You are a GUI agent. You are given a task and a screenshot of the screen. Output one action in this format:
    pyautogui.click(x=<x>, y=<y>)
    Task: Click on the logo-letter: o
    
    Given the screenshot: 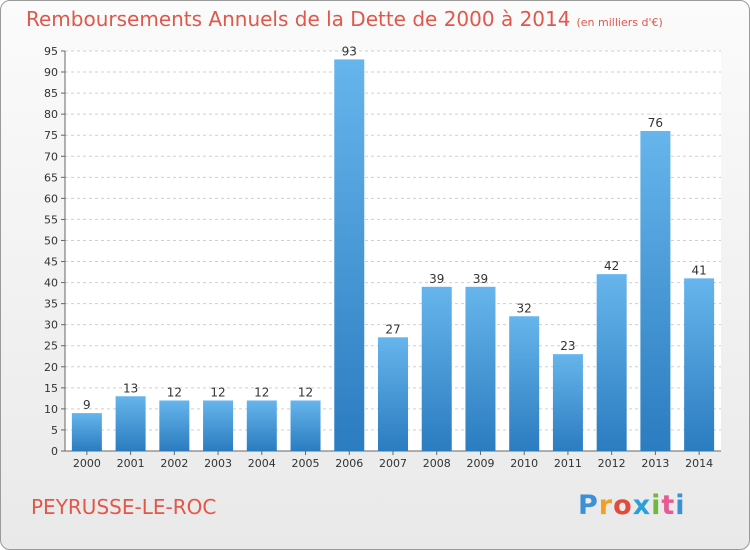 What is the action you would take?
    pyautogui.click(x=623, y=505)
    